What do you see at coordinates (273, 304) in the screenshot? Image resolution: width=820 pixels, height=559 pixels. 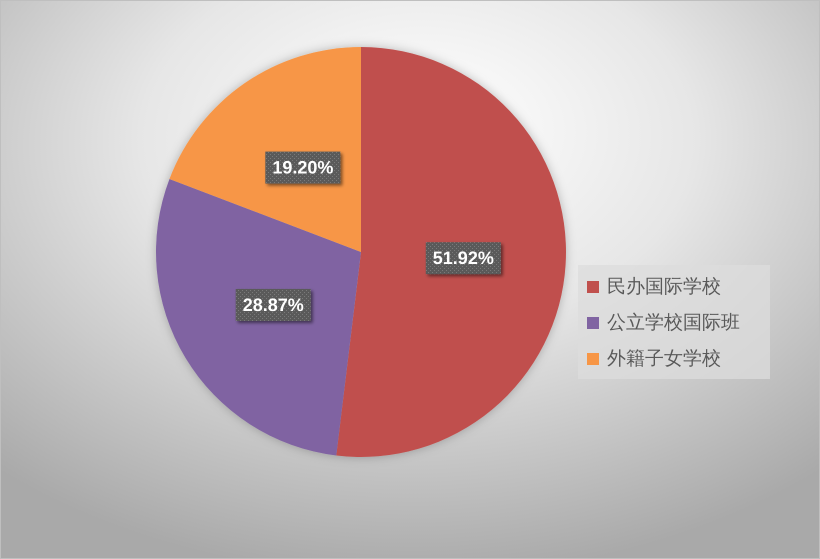 I see `data-label: 28.87%` at bounding box center [273, 304].